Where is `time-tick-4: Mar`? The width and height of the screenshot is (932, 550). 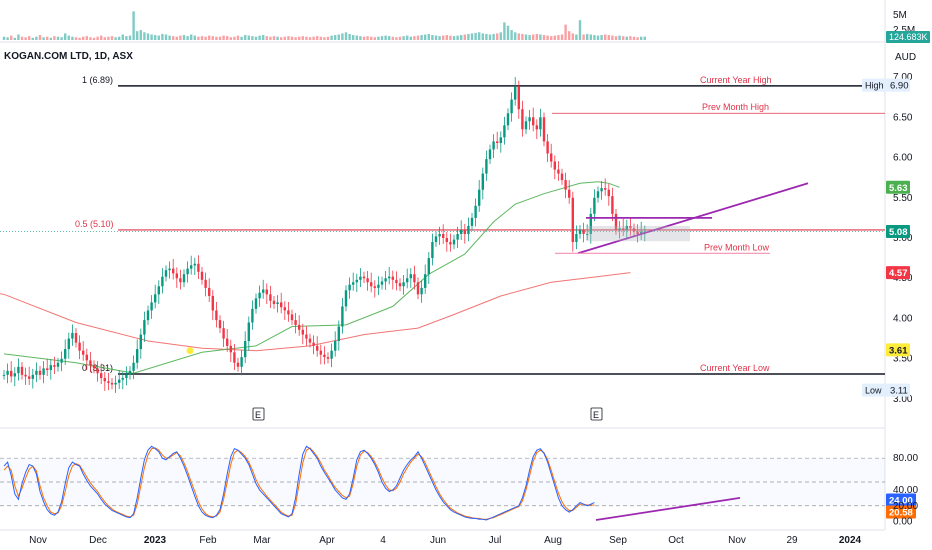
time-tick-4: Mar is located at coordinates (262, 540).